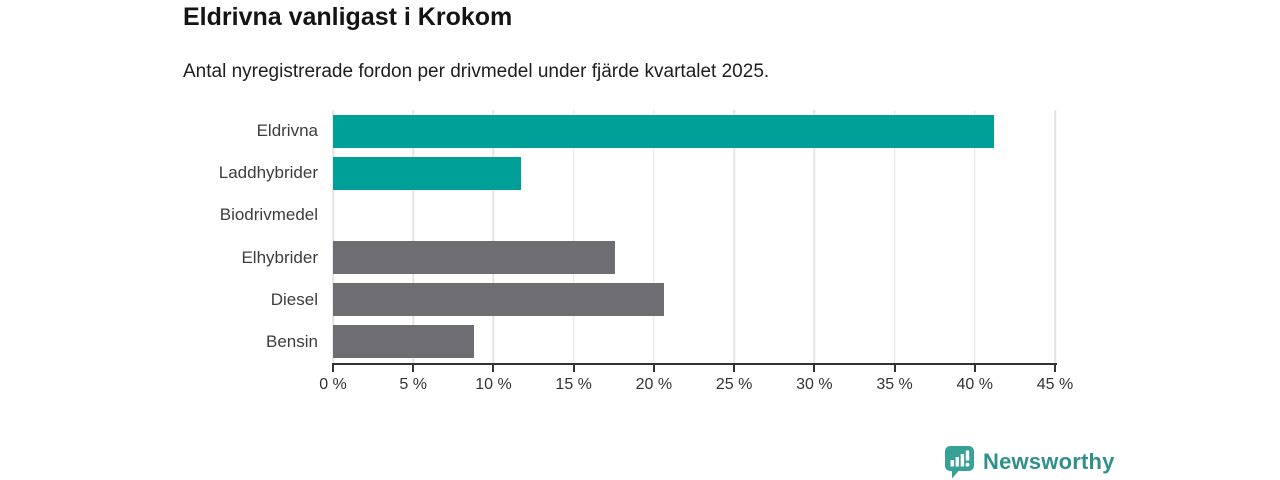 The image size is (1280, 480). I want to click on category-label: Laddhybrider, so click(268, 173).